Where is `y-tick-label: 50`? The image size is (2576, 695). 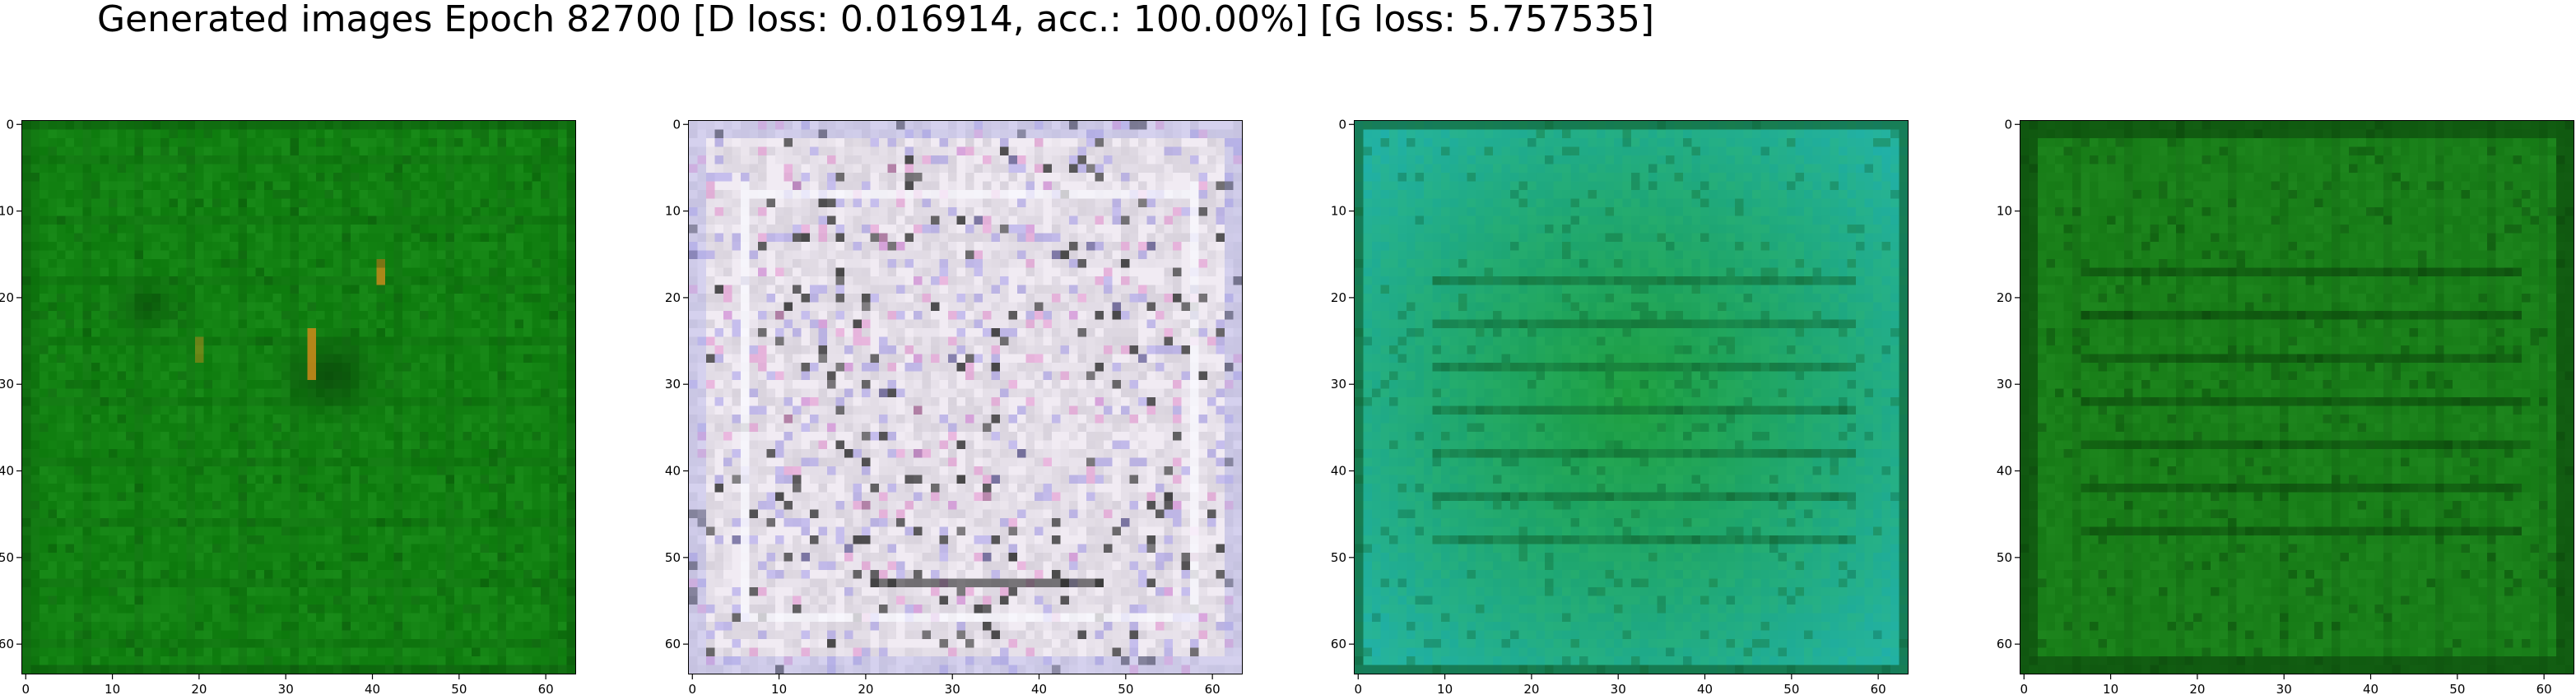 y-tick-label: 50 is located at coordinates (7, 557).